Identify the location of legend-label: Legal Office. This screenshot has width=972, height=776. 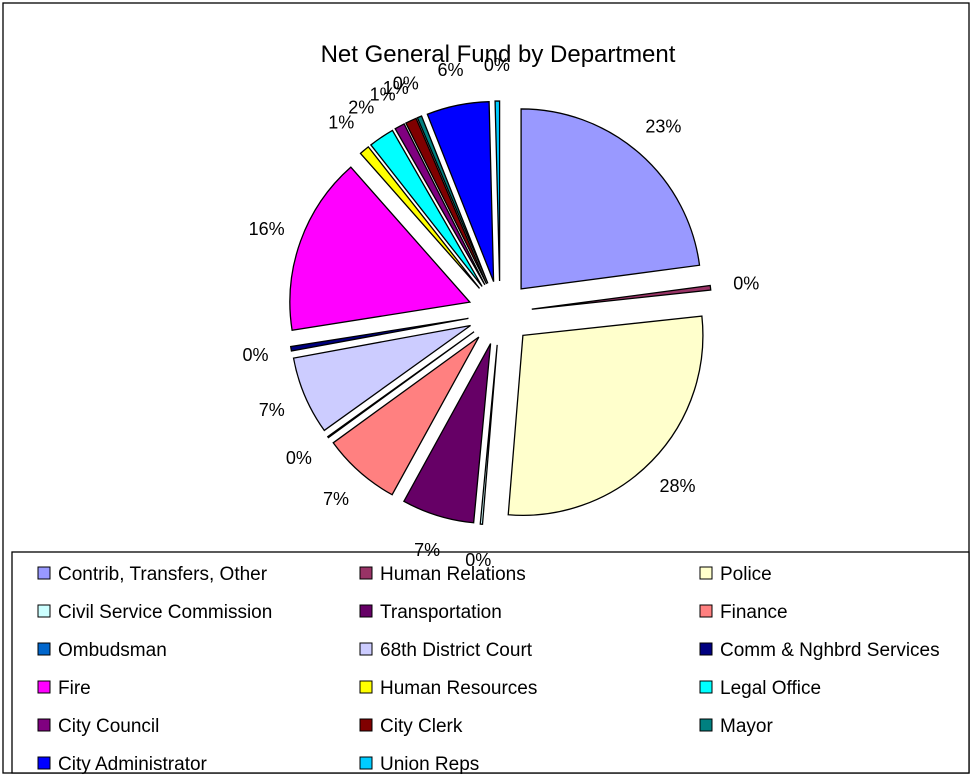
(770, 688).